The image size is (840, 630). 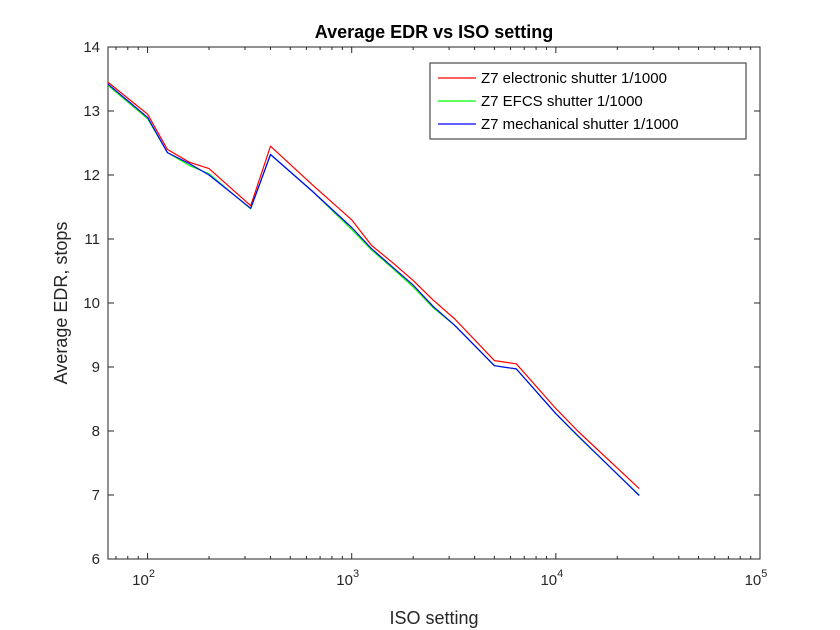 What do you see at coordinates (96, 495) in the screenshot?
I see `y-tick-label: 7` at bounding box center [96, 495].